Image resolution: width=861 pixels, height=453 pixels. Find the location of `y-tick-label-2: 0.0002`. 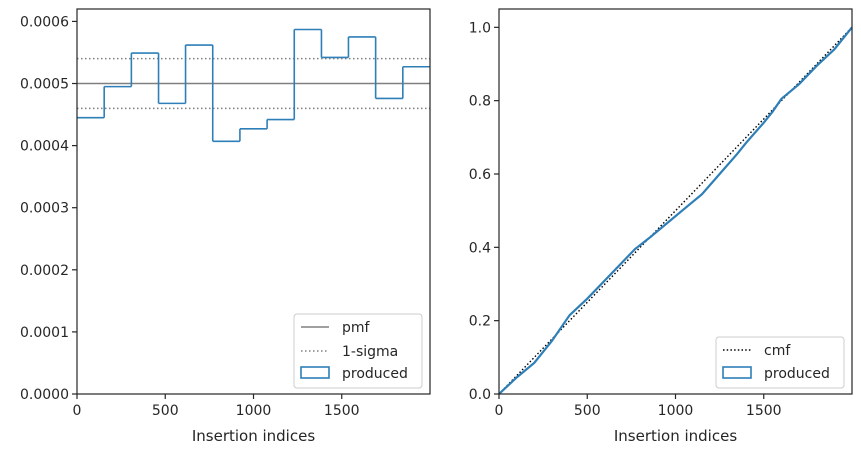

y-tick-label-2: 0.0002 is located at coordinates (44, 271).